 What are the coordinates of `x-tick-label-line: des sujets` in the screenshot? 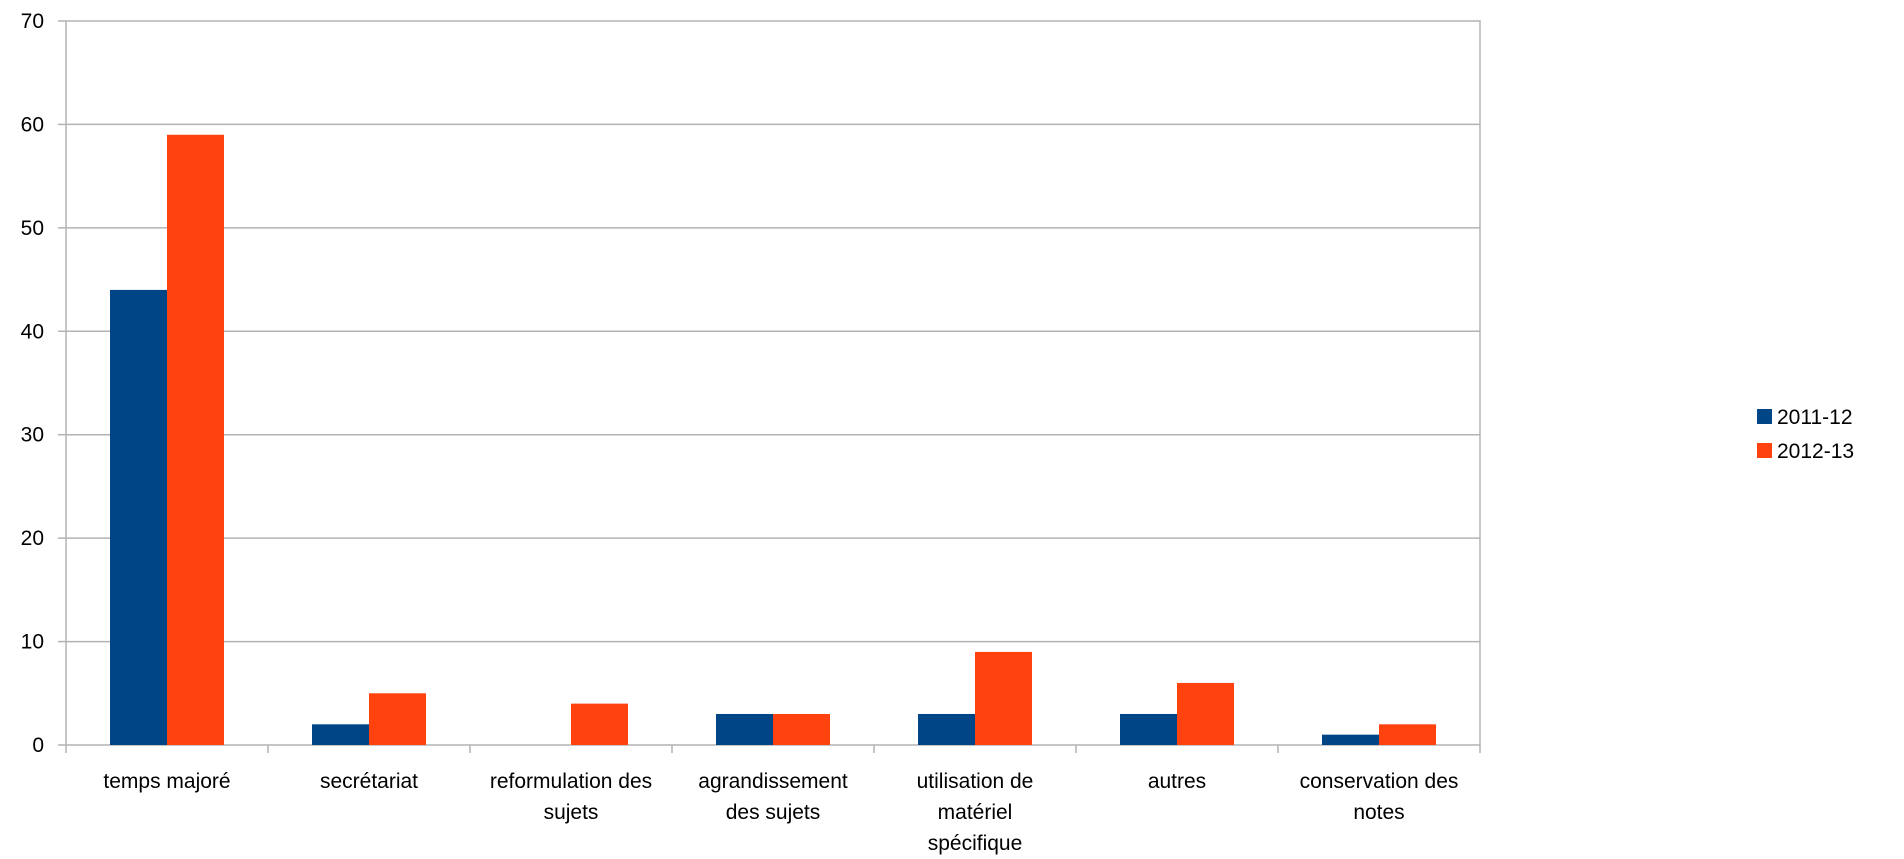 It's located at (773, 812).